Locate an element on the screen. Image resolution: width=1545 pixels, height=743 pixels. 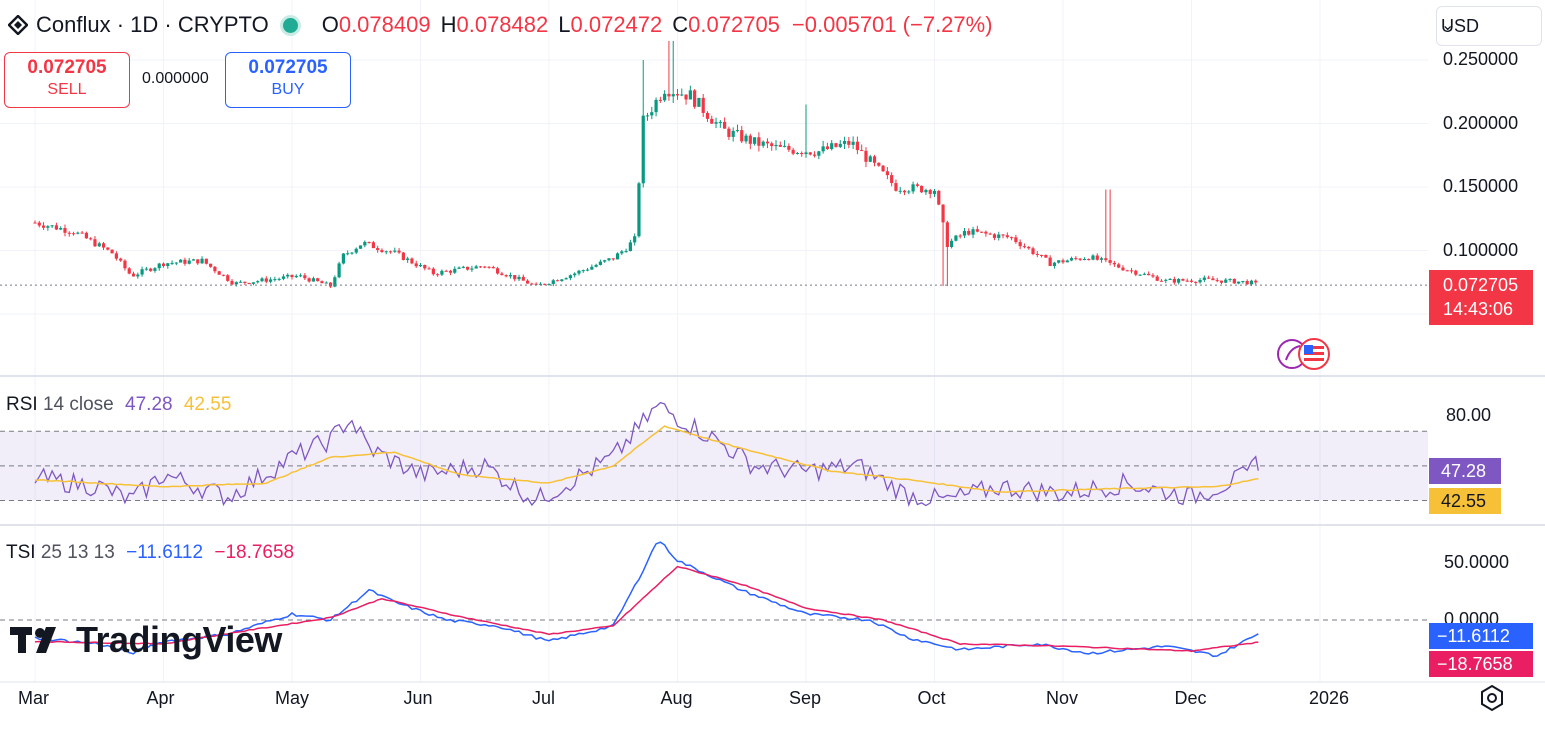
tsi-badge-label: −11.6112 is located at coordinates (1473, 636).